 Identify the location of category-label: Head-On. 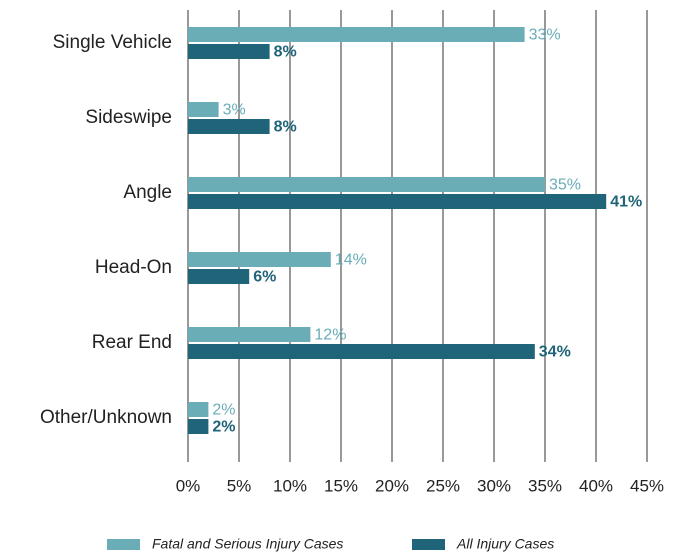
(133, 267).